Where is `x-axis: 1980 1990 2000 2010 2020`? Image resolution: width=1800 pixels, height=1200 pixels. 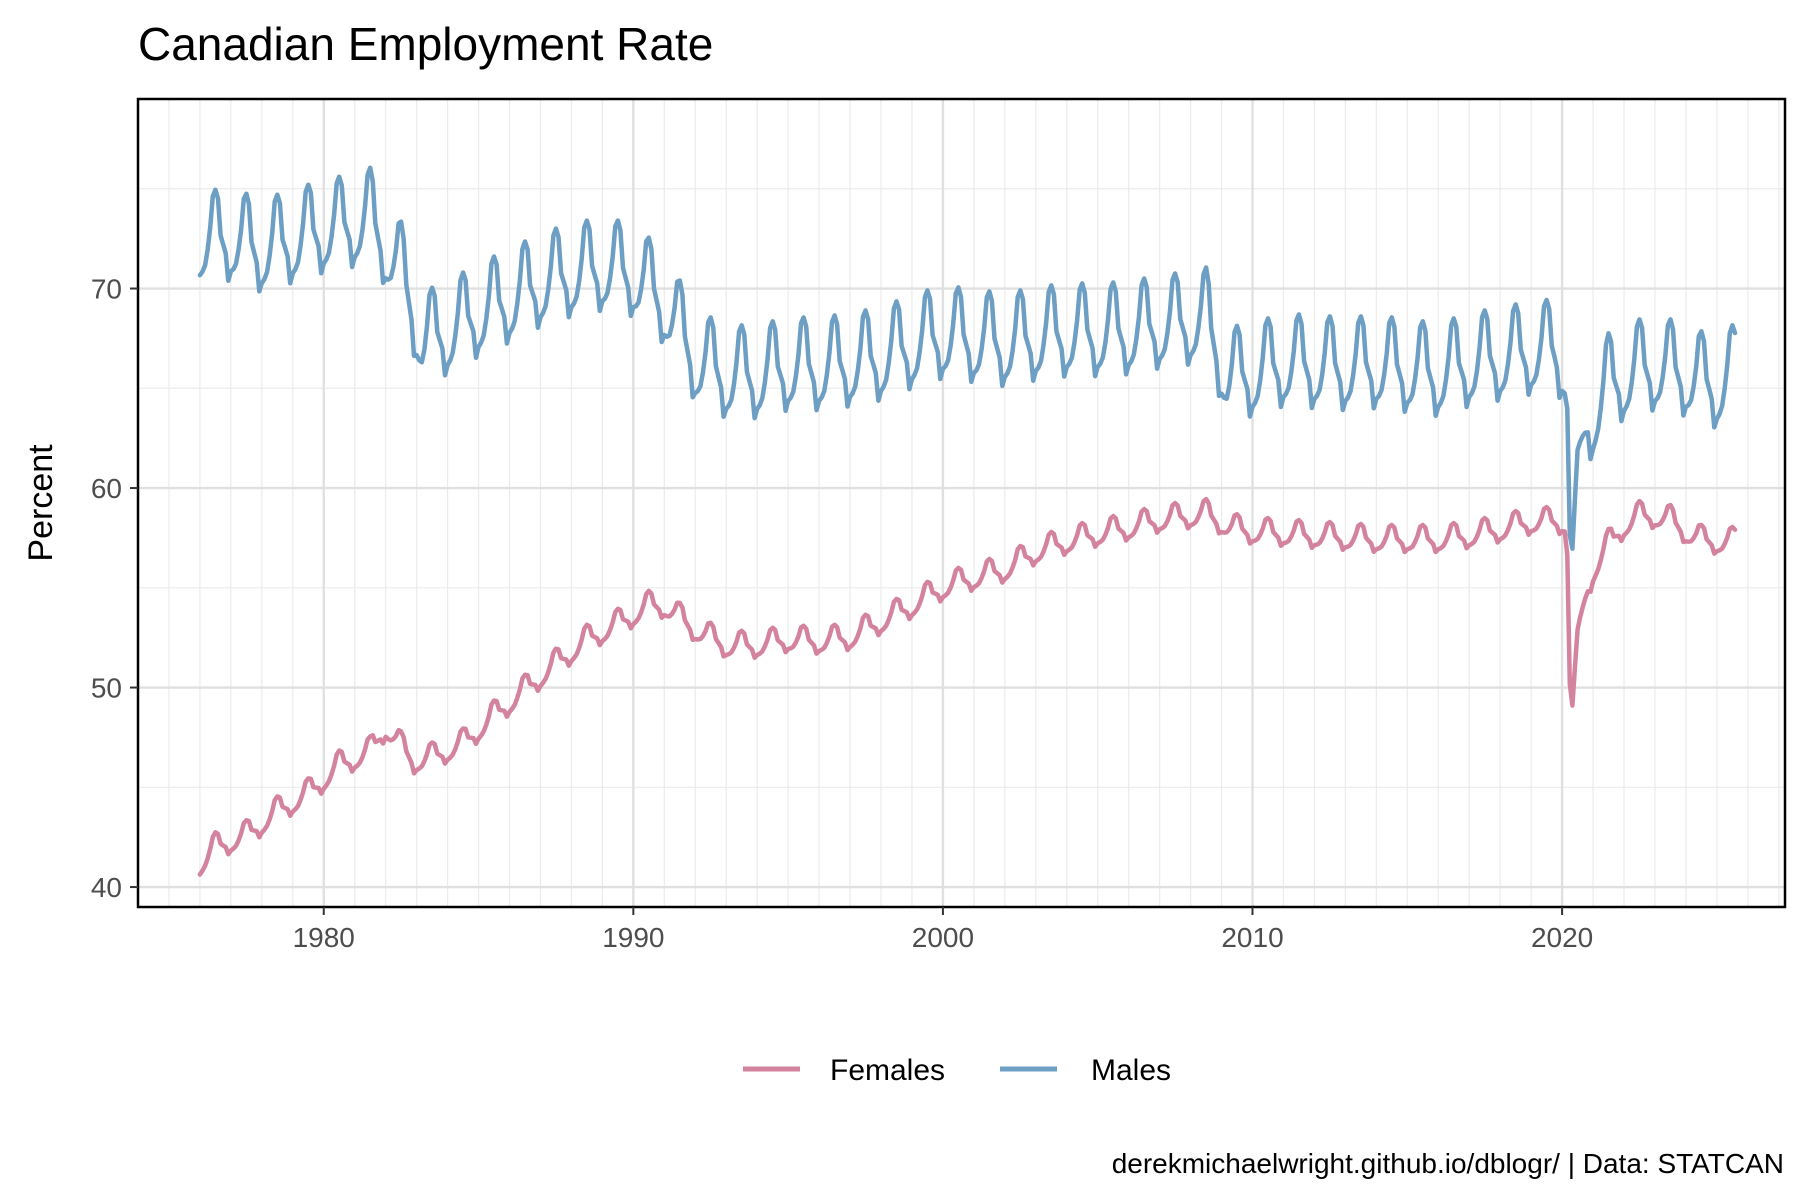 x-axis: 1980 1990 2000 2010 2020 is located at coordinates (943, 930).